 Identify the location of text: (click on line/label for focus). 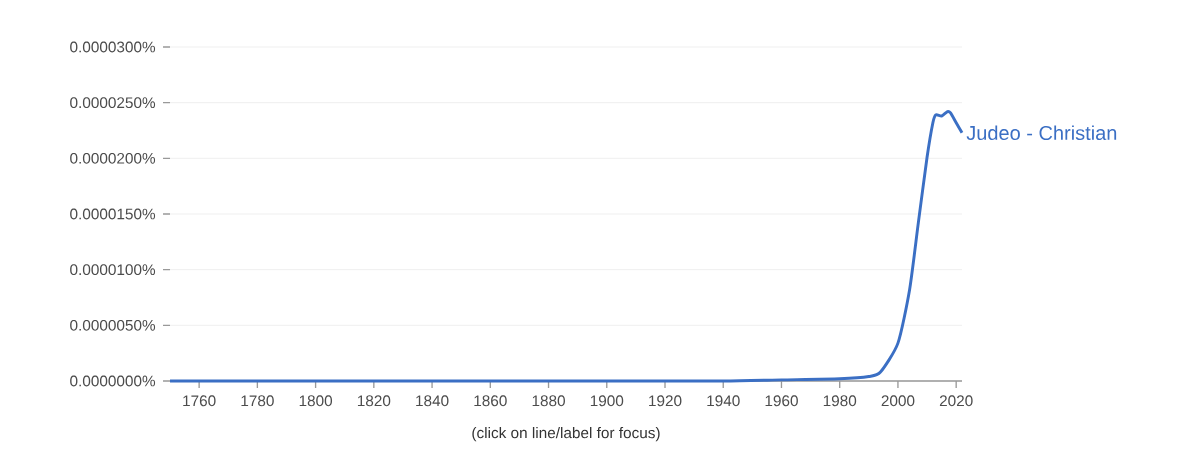
(566, 434).